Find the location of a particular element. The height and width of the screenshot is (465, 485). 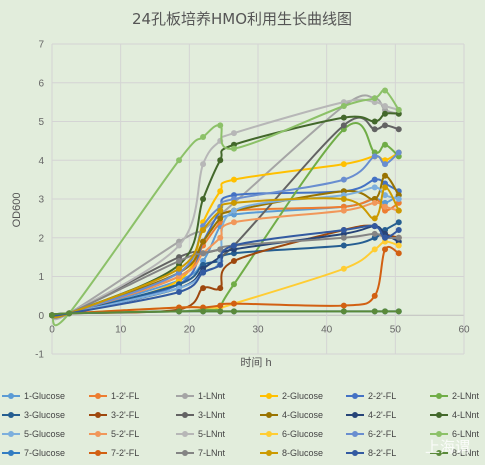

legend-item: 3-LNnt is located at coordinates (201, 415).